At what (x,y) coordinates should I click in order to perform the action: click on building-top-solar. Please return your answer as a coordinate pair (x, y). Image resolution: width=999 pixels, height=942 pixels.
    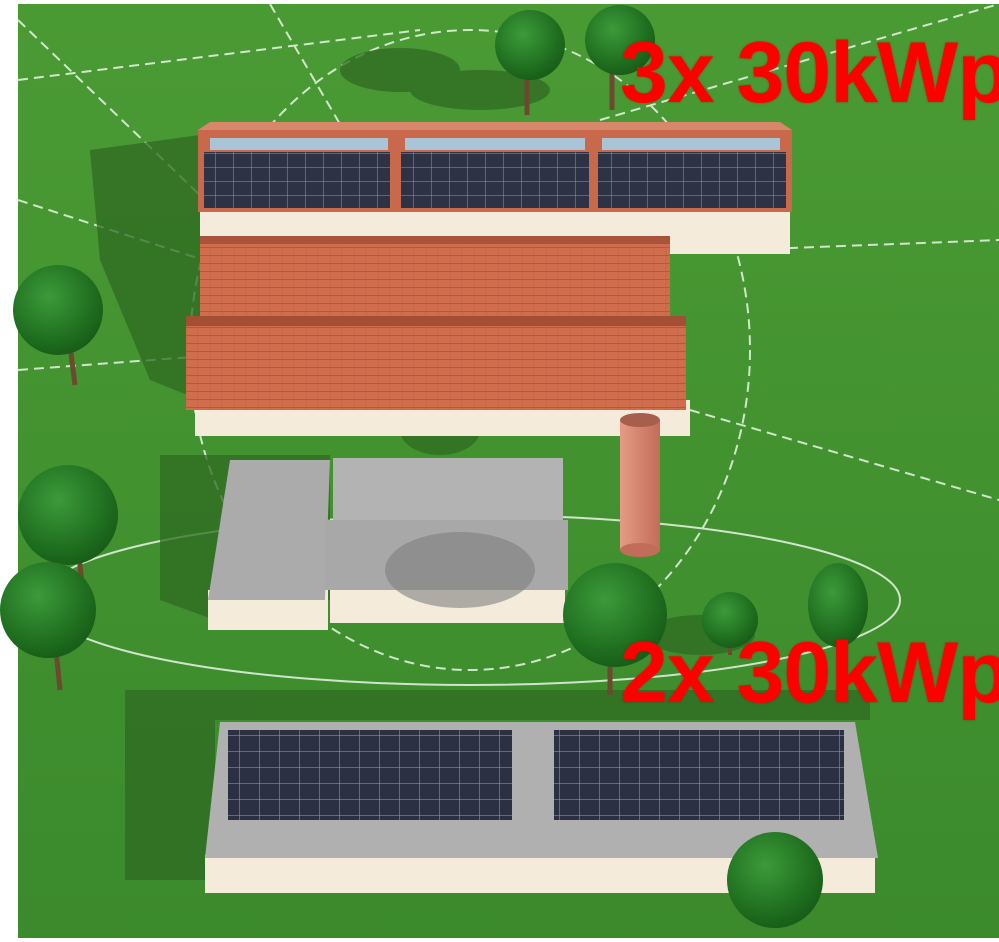
    Looking at the image, I should click on (495, 188).